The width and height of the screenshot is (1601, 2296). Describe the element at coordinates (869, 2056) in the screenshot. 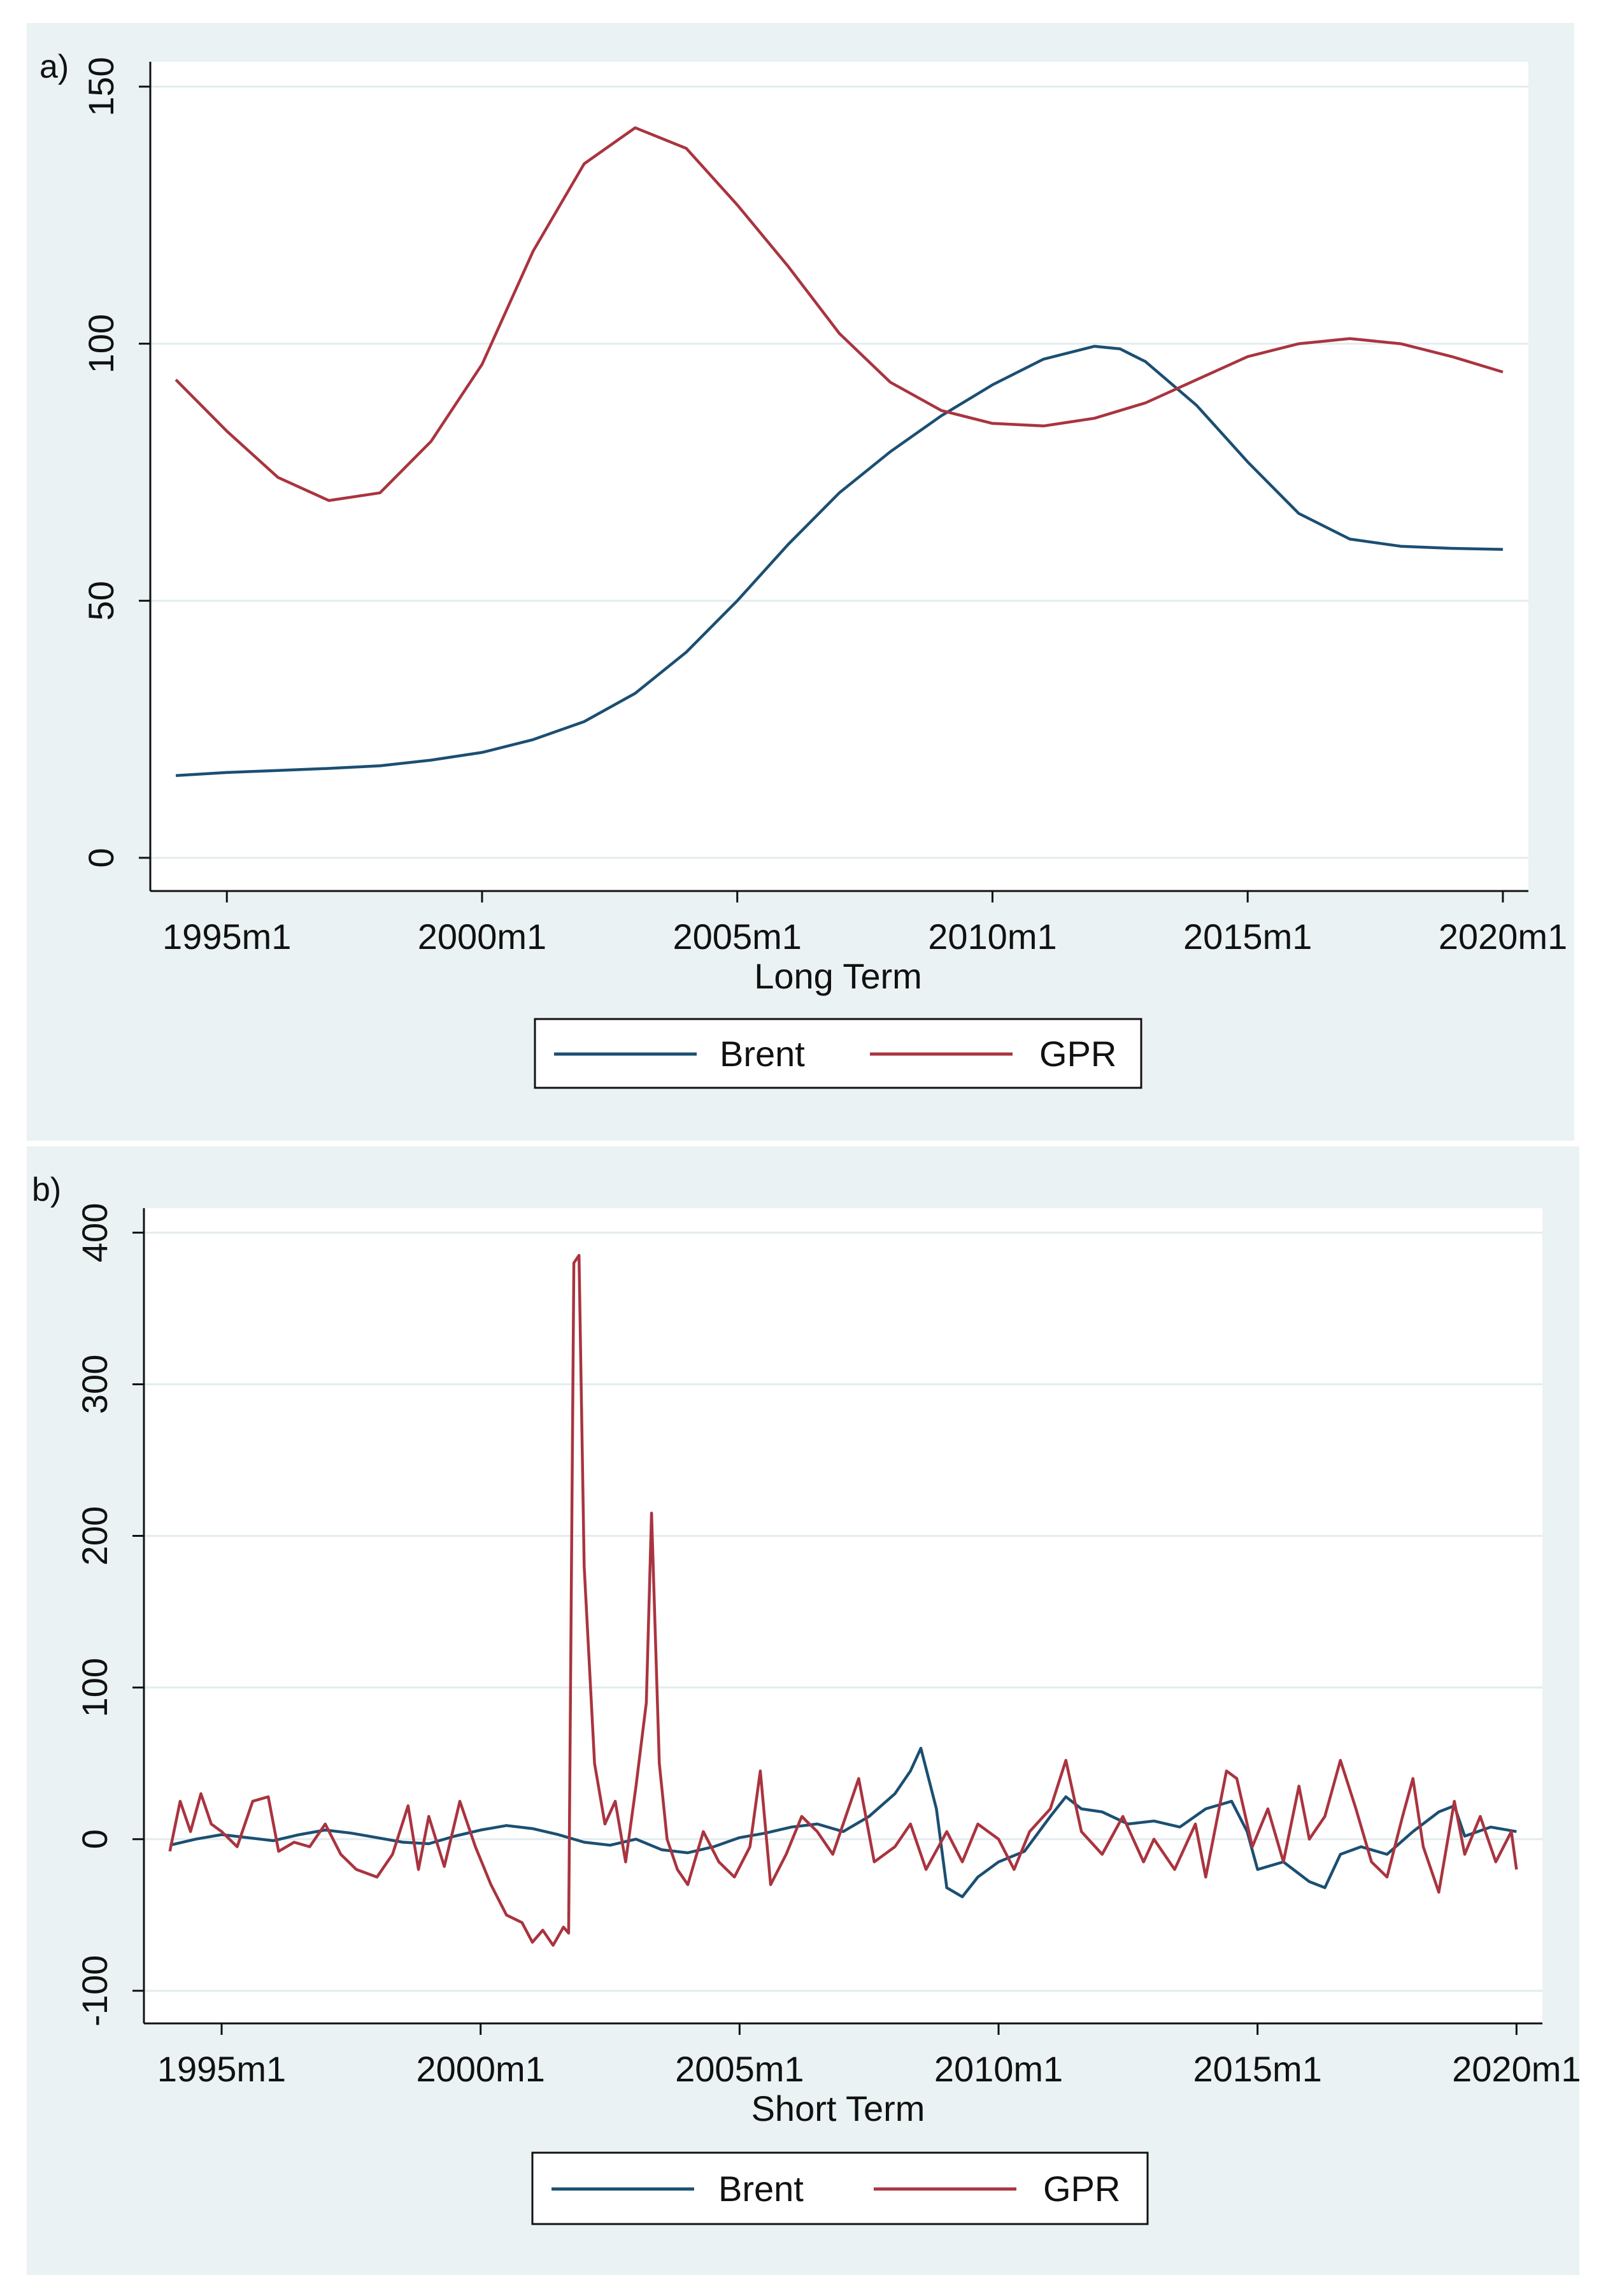

I see `panel-b-x-ticks: 1995m1 2000m1 2005m1 2010m1 2015m1 2020m1` at that location.